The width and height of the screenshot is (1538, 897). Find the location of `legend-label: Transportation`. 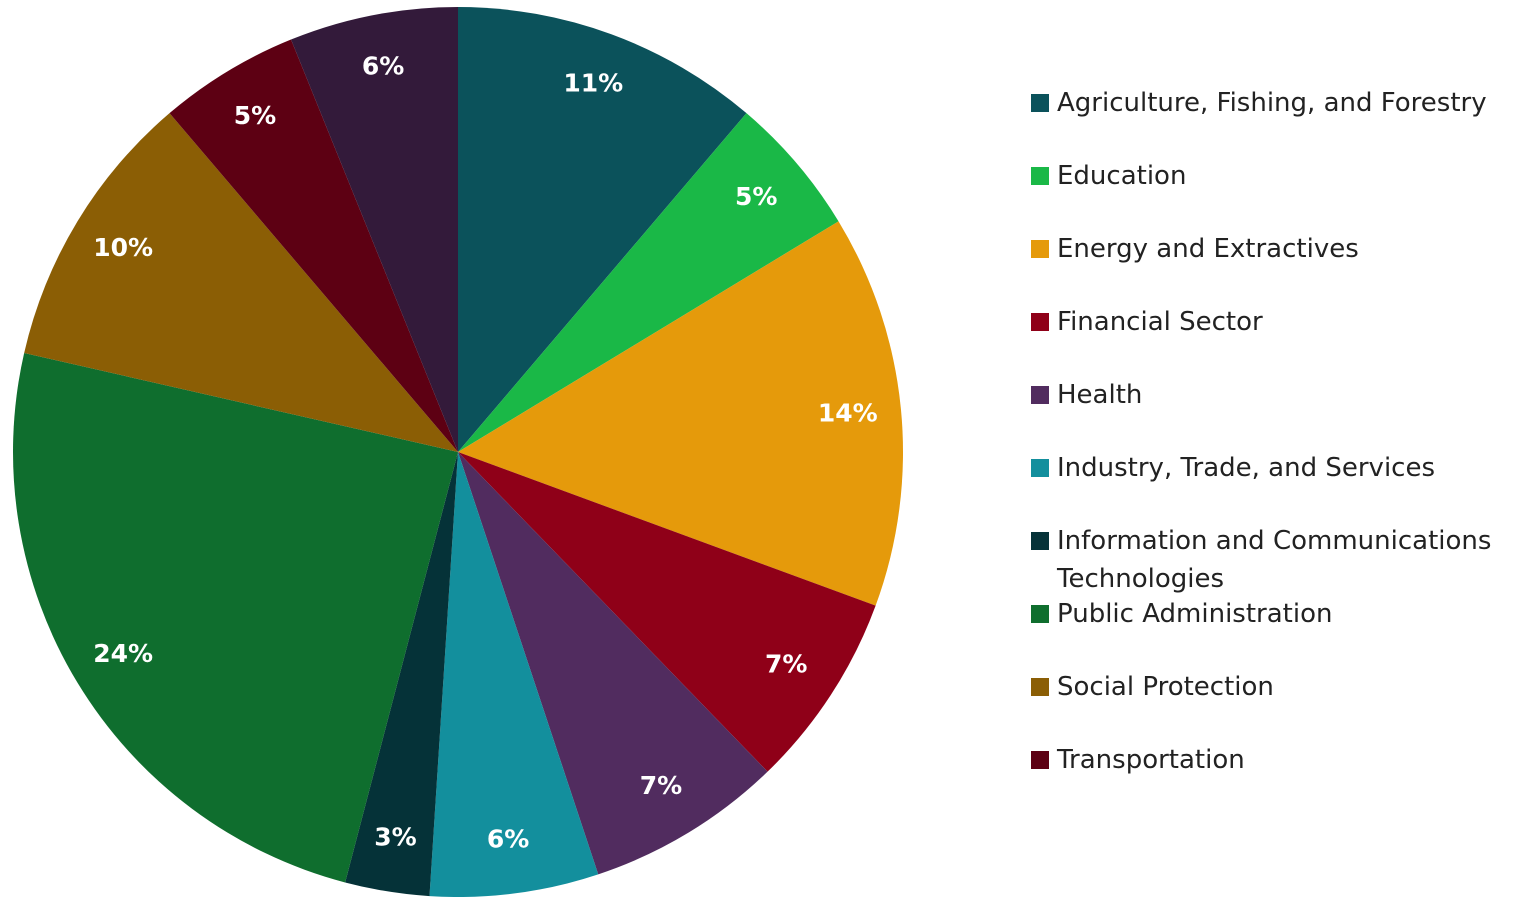

legend-label: Transportation is located at coordinates (1151, 760).